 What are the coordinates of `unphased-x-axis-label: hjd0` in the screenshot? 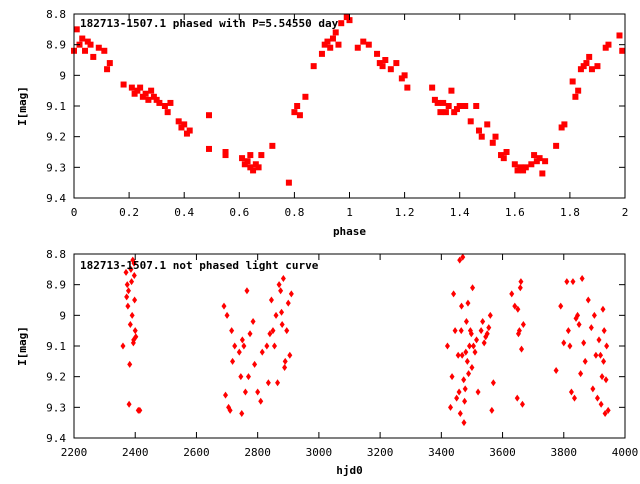 It's located at (349, 470).